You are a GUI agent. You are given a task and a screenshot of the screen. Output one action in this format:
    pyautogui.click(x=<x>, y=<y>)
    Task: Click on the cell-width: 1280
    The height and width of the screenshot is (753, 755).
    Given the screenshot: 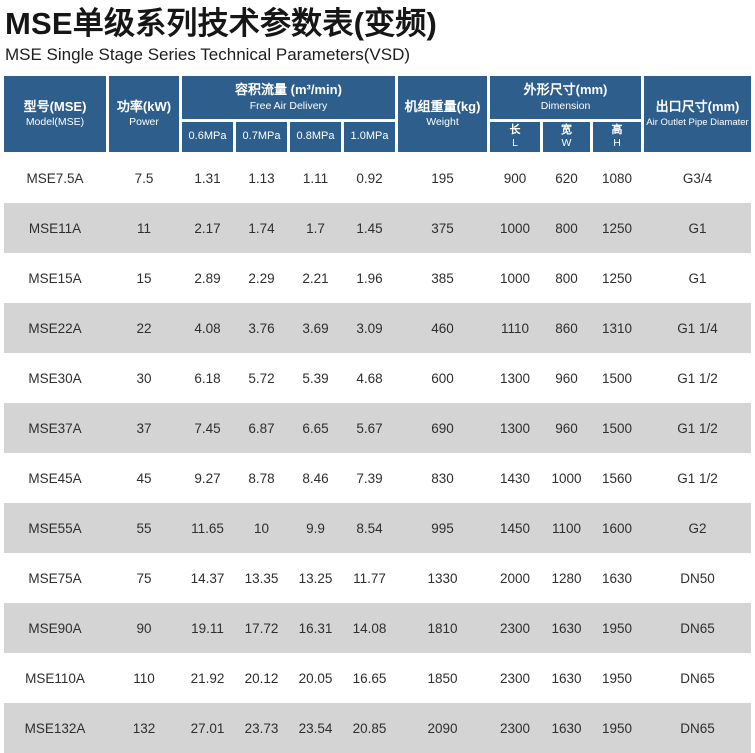 What is the action you would take?
    pyautogui.click(x=566, y=578)
    